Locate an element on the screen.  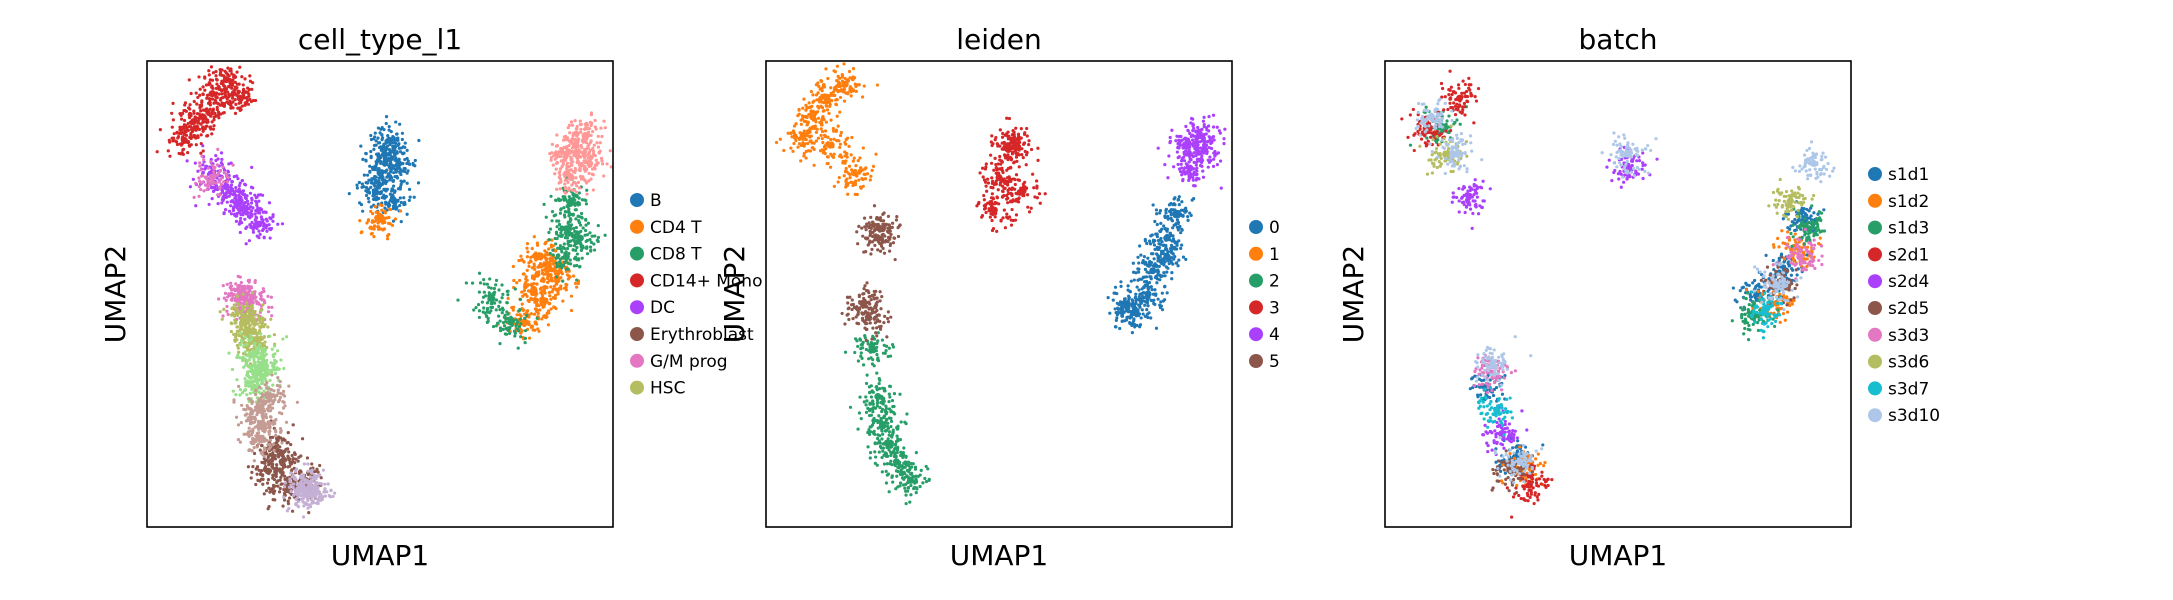
legend-label: s1d3 is located at coordinates (1908, 229).